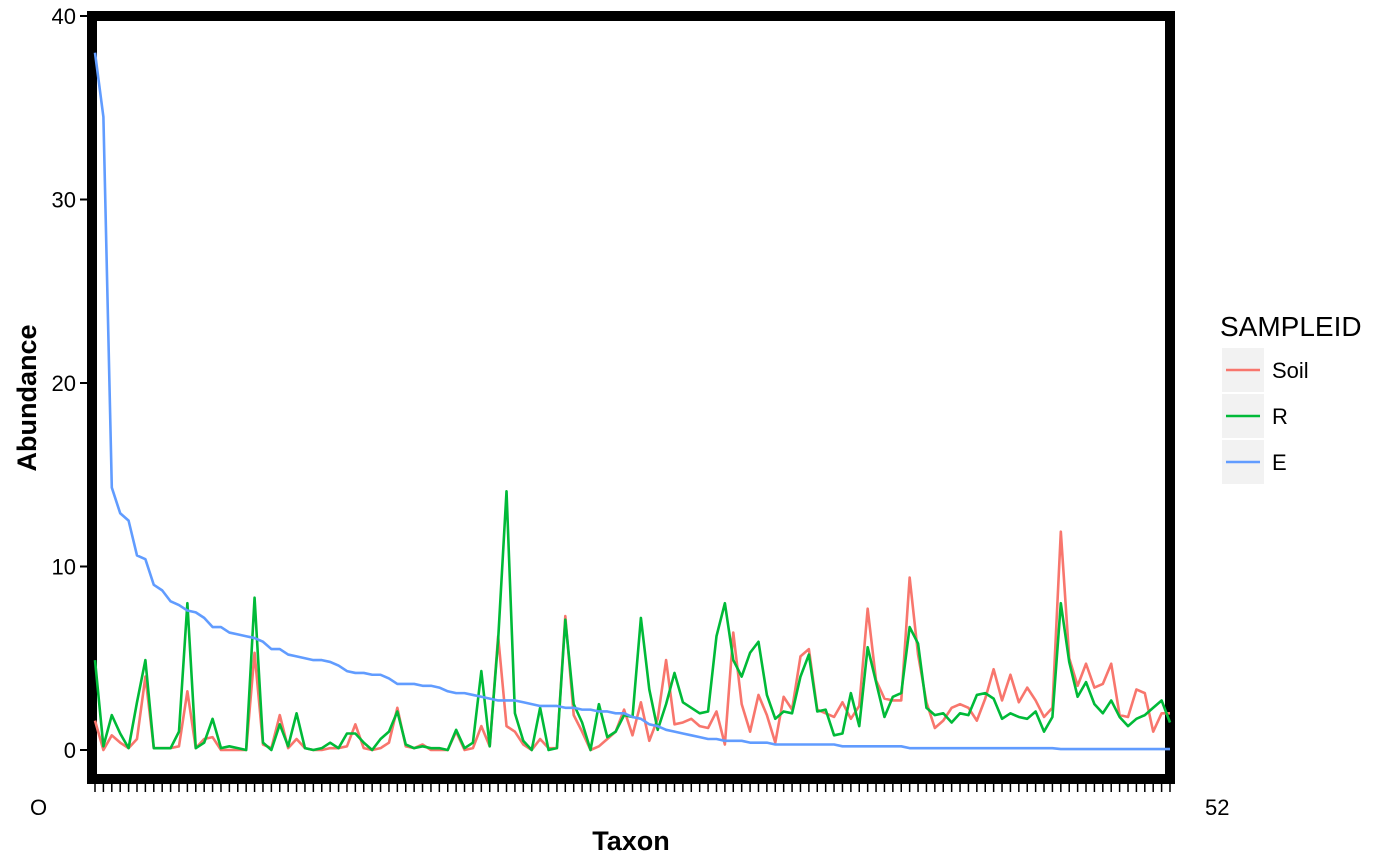  What do you see at coordinates (64, 16) in the screenshot?
I see `y-tick-label: 40` at bounding box center [64, 16].